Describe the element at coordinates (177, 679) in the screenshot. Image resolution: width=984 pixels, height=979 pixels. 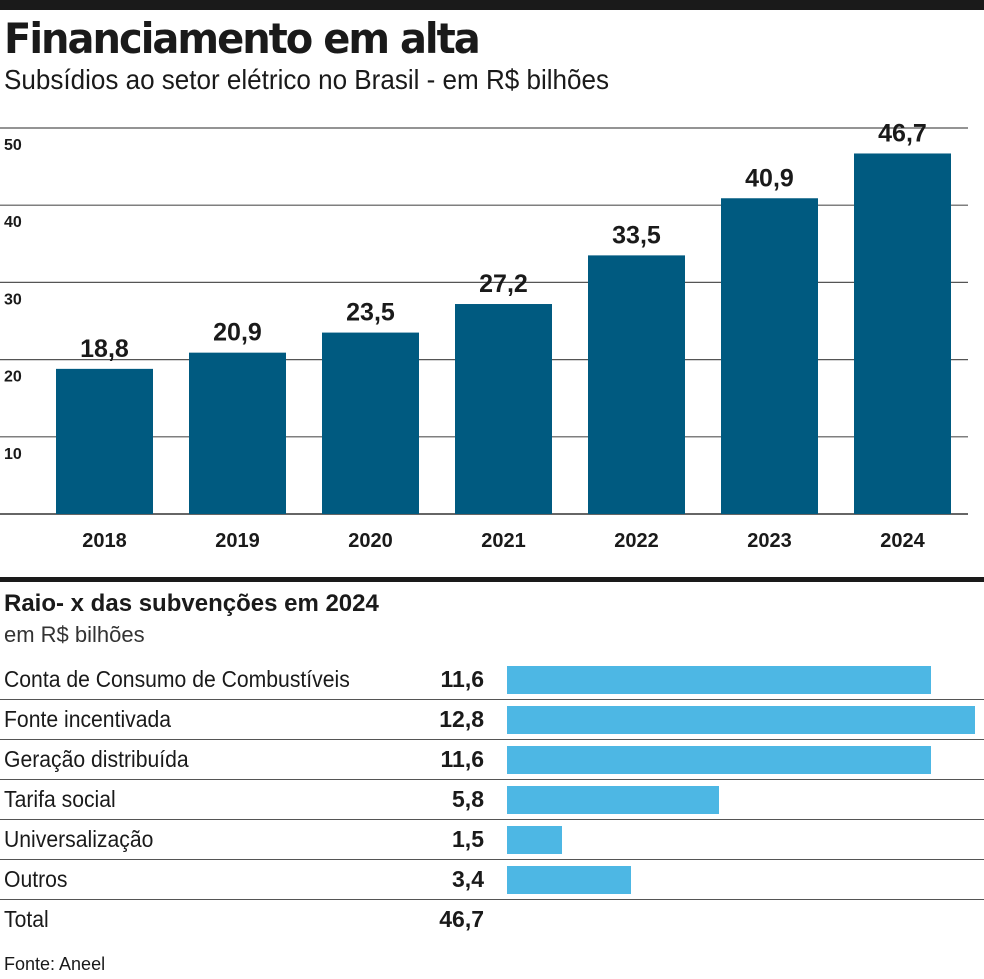
I see `row-label: Conta de Consumo de Combustíveis` at that location.